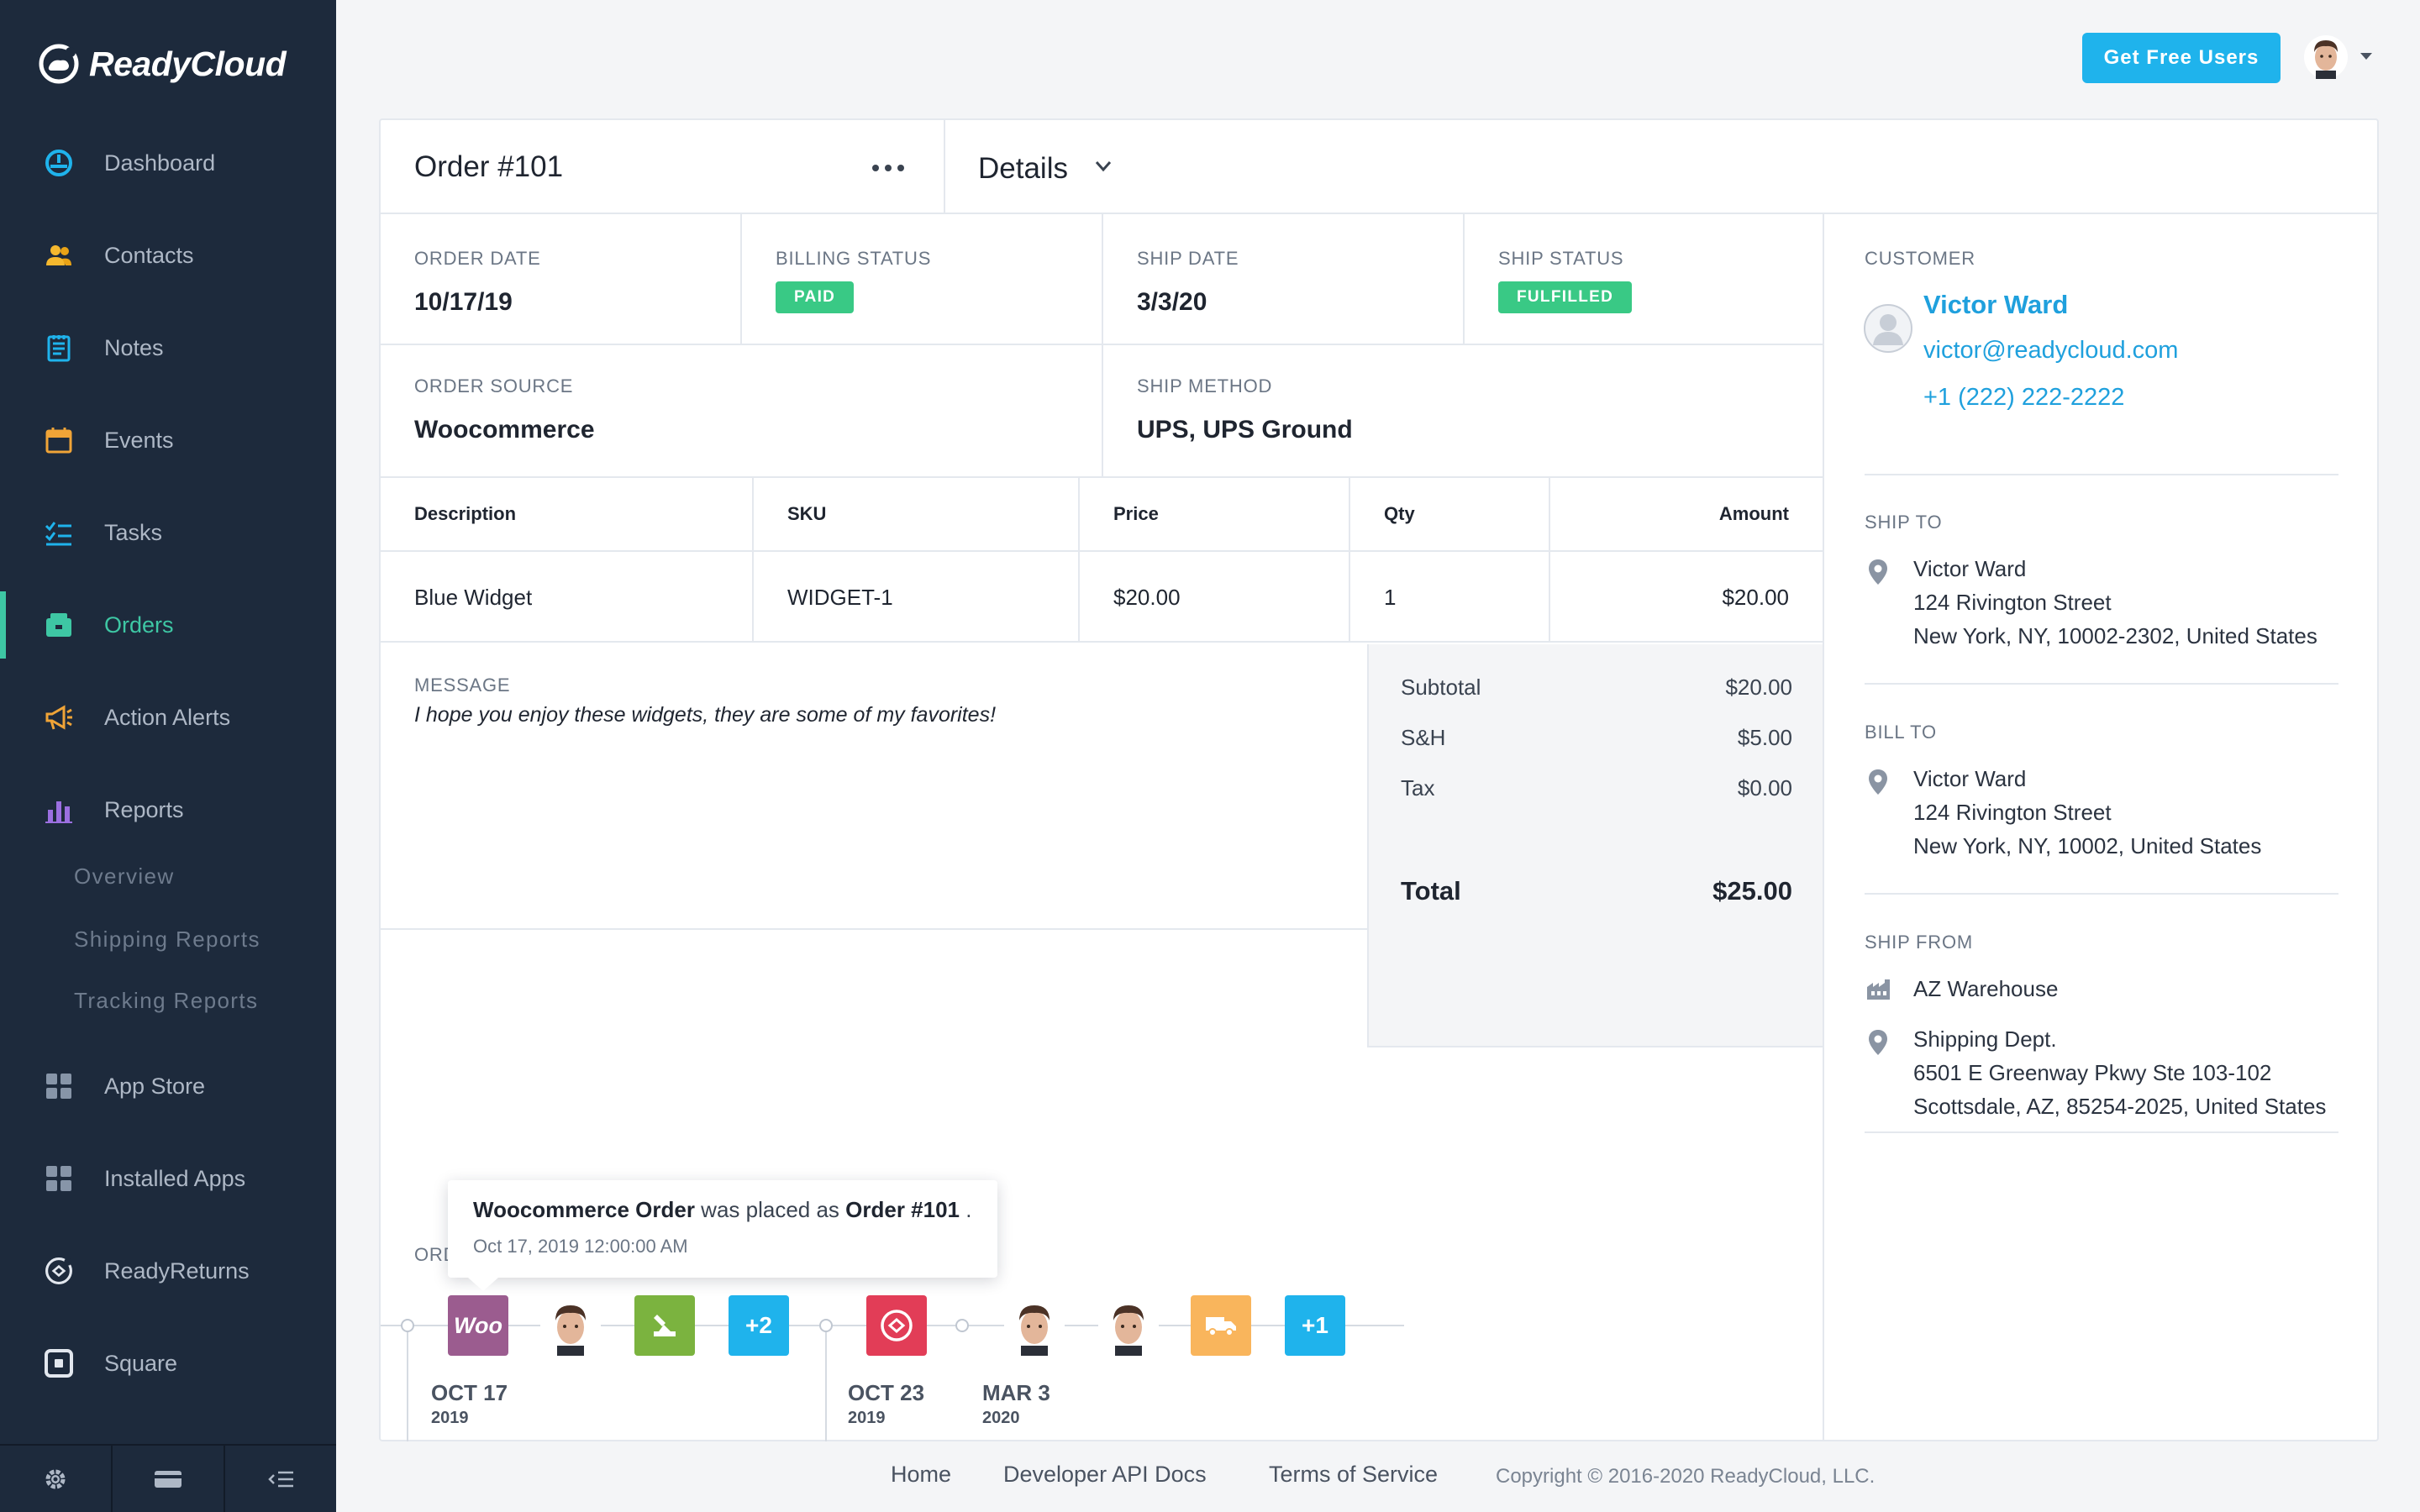 This screenshot has width=2420, height=1512. What do you see at coordinates (561, 279) in the screenshot?
I see `order-date-cell: ORDER DATE 10/17/19` at bounding box center [561, 279].